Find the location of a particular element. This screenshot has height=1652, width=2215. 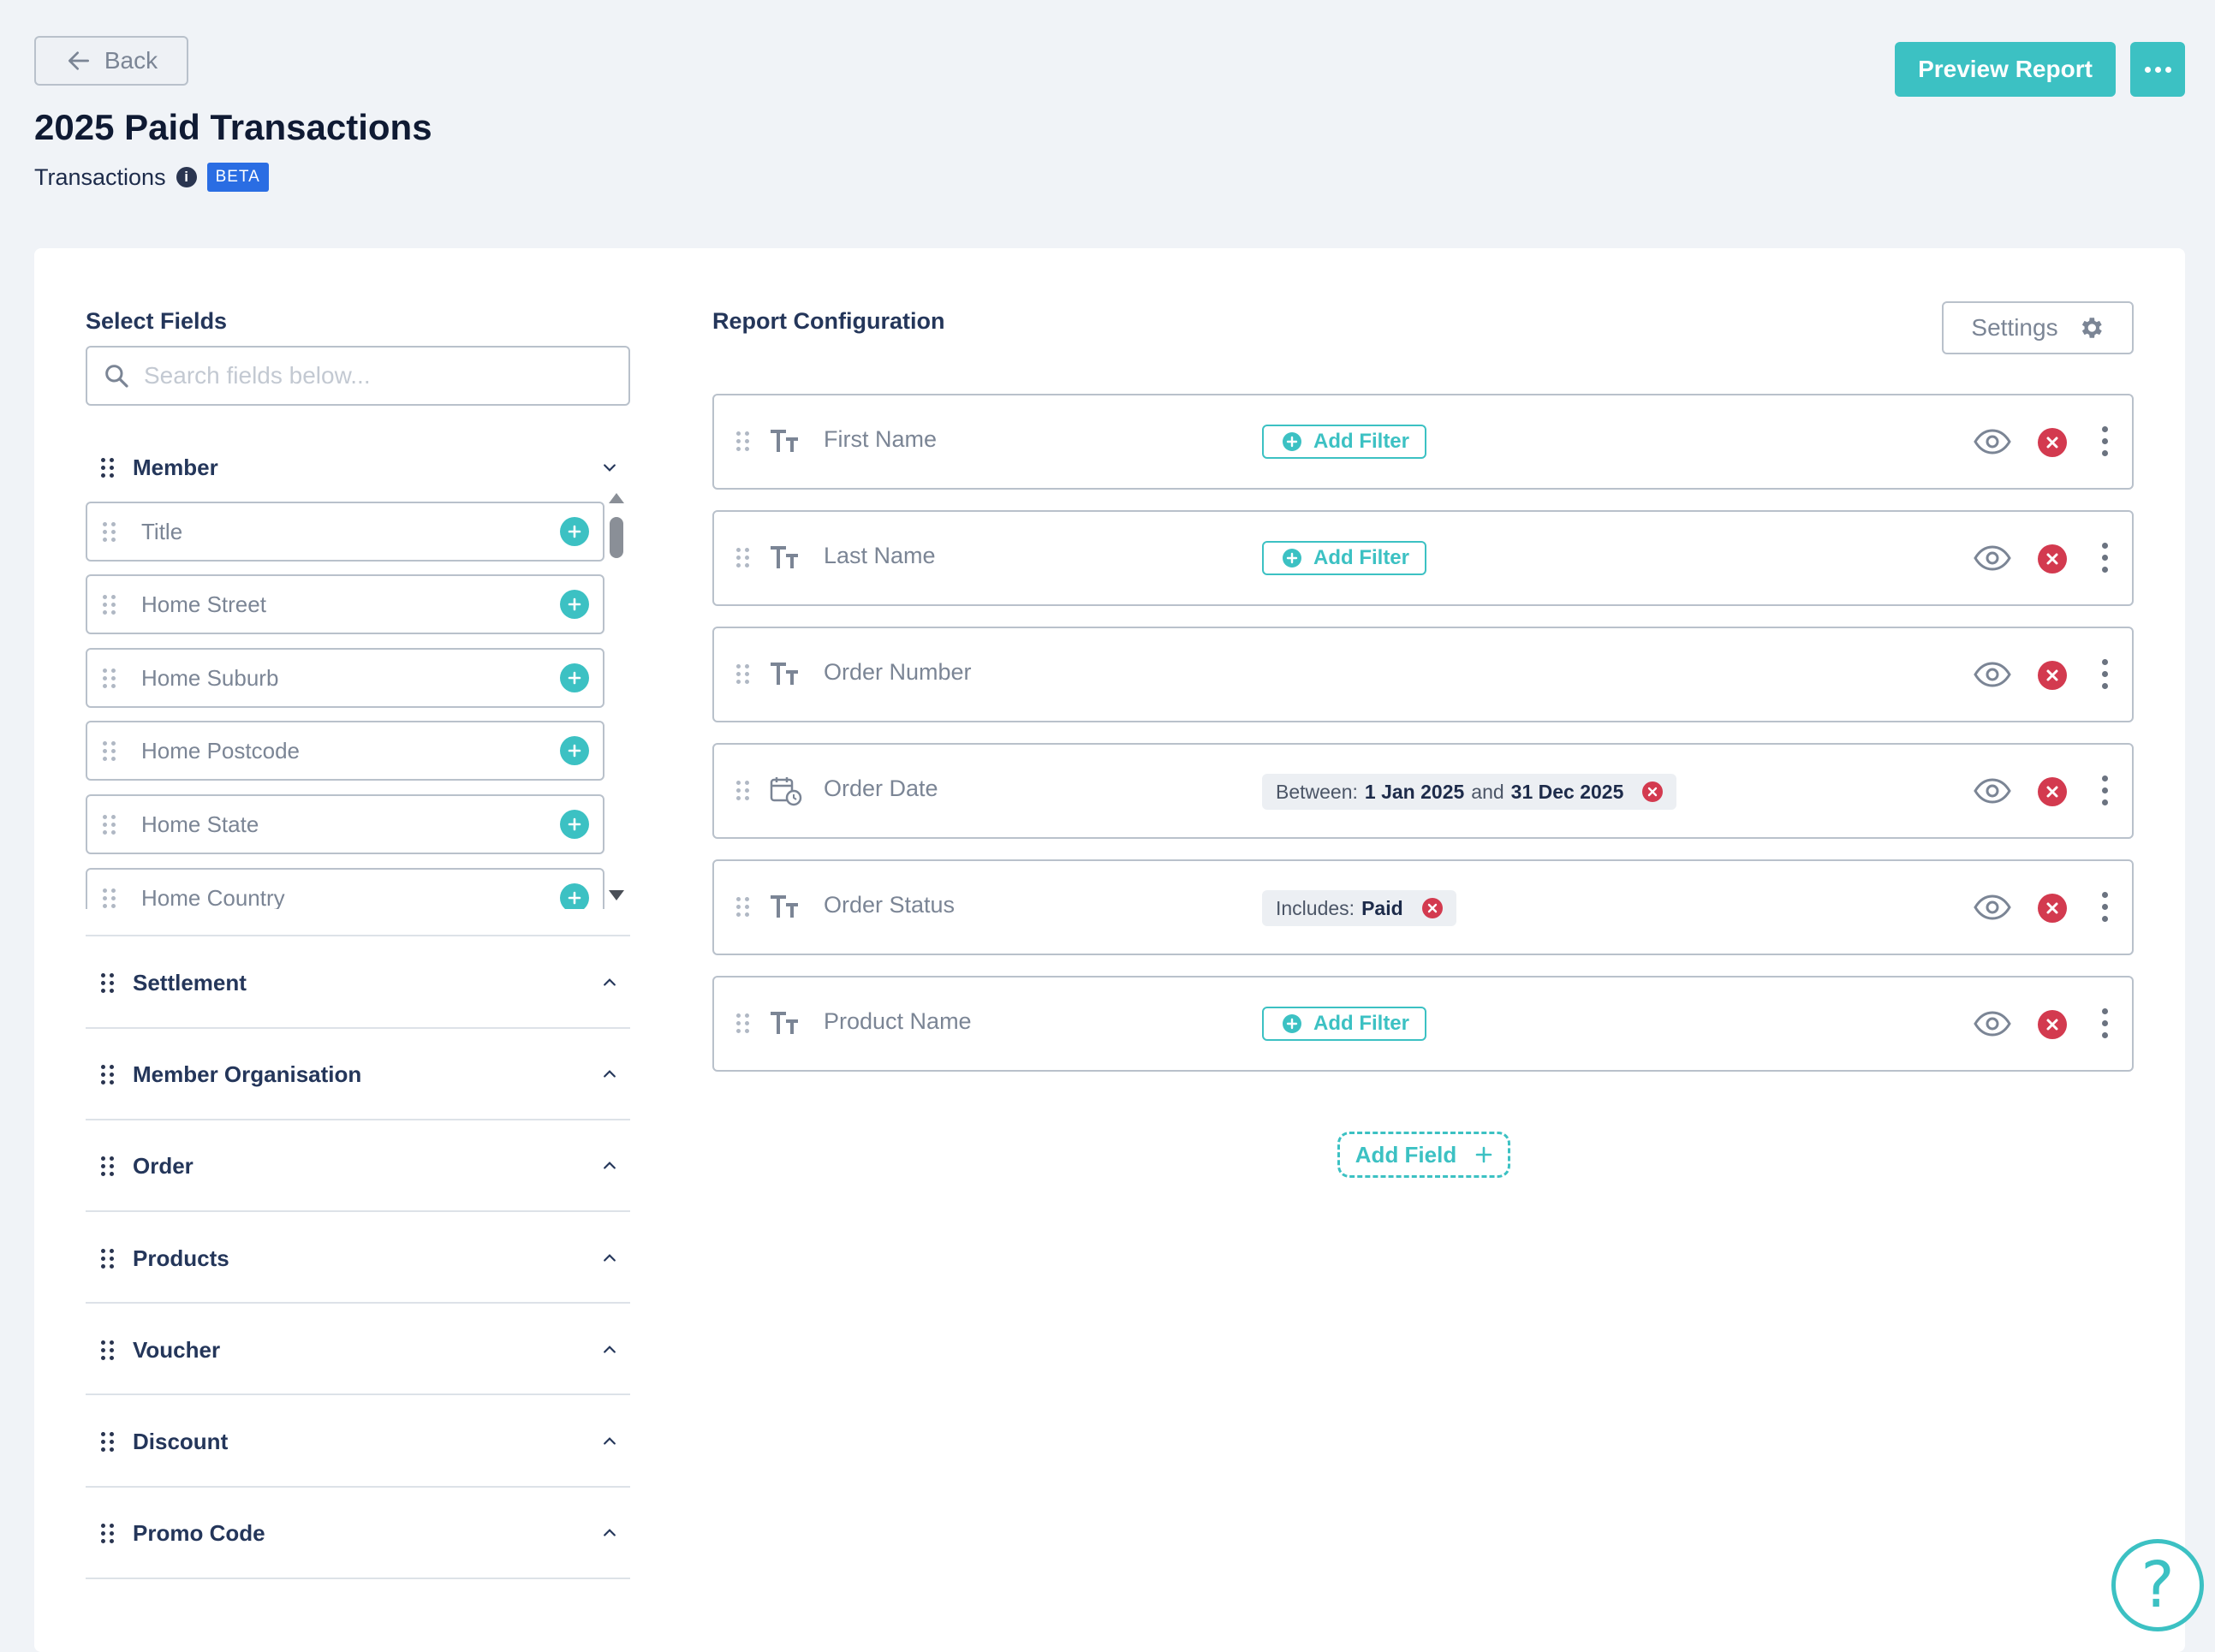

group-member: Member is located at coordinates (358, 467).